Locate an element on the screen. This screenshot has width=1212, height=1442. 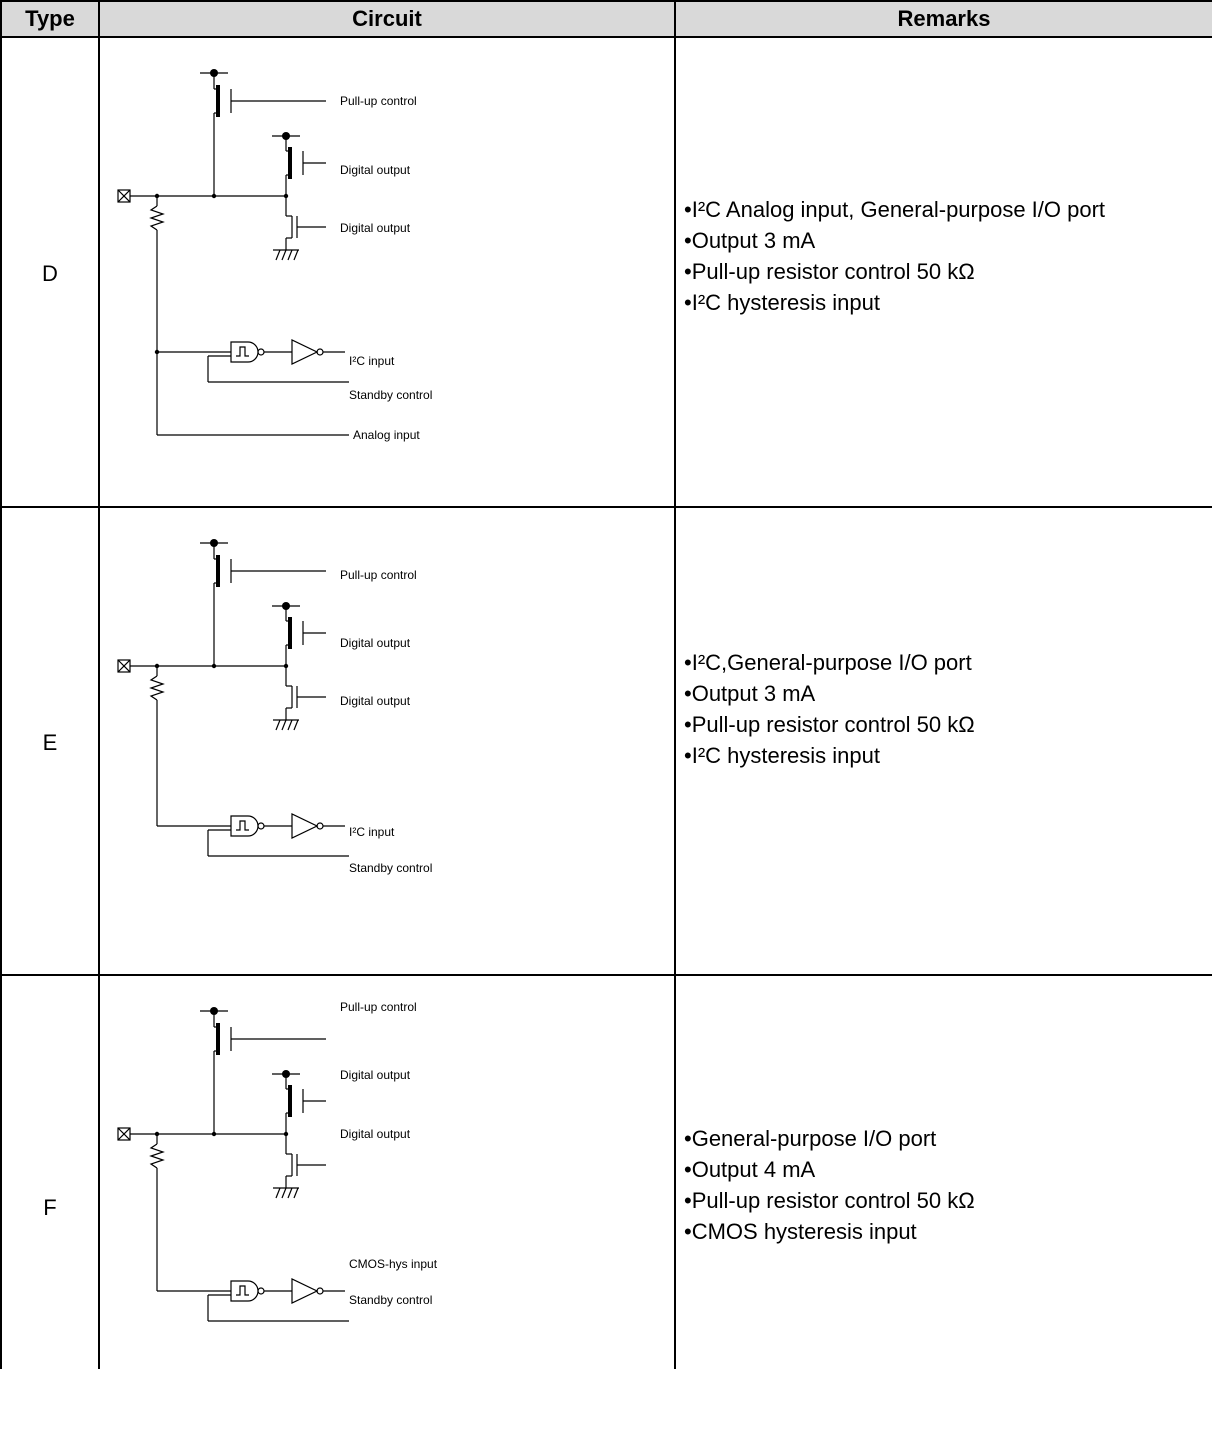
type-cell-e: E is located at coordinates (50, 742).